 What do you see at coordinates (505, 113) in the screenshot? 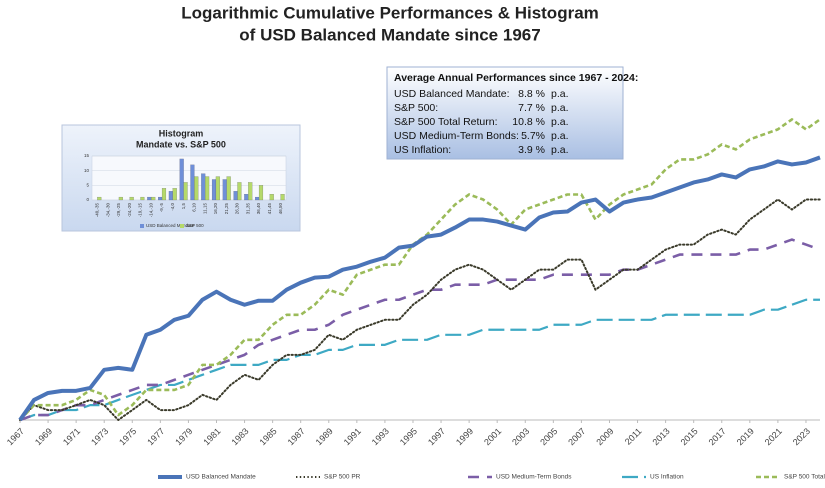
I see `stats-box` at bounding box center [505, 113].